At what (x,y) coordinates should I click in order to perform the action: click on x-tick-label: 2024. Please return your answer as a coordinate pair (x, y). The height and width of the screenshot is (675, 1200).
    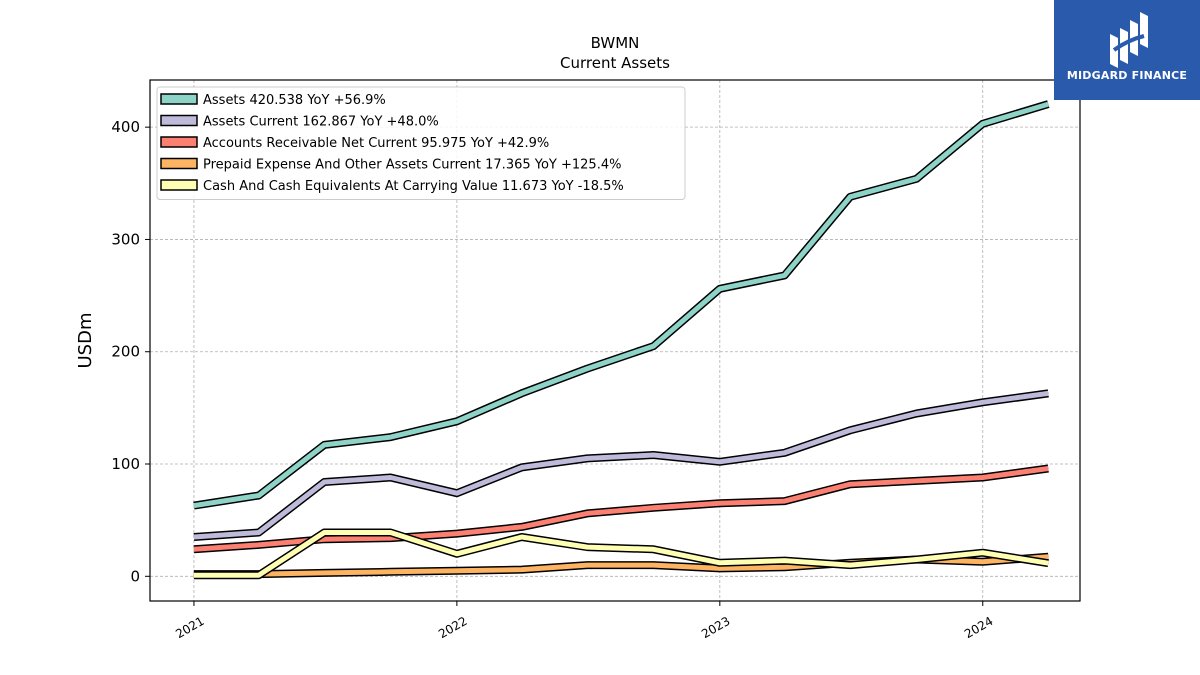
    Looking at the image, I should click on (978, 627).